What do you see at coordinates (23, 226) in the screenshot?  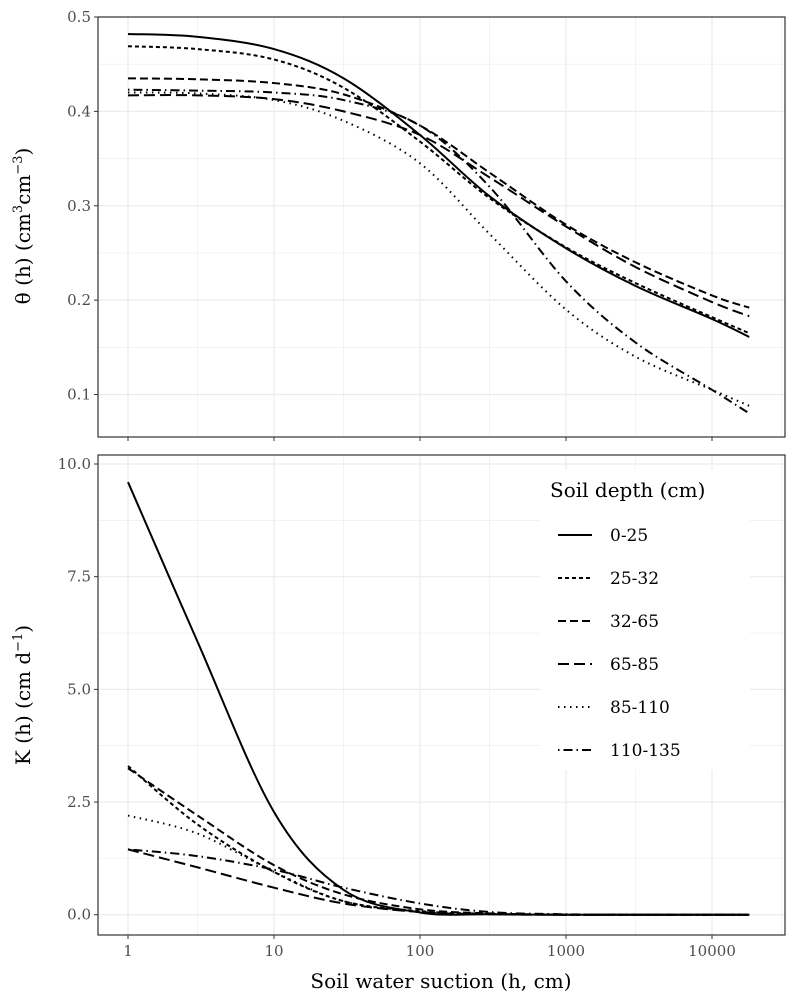 I see `theta-y-axis-label: θ (h) (cm3cm−3)` at bounding box center [23, 226].